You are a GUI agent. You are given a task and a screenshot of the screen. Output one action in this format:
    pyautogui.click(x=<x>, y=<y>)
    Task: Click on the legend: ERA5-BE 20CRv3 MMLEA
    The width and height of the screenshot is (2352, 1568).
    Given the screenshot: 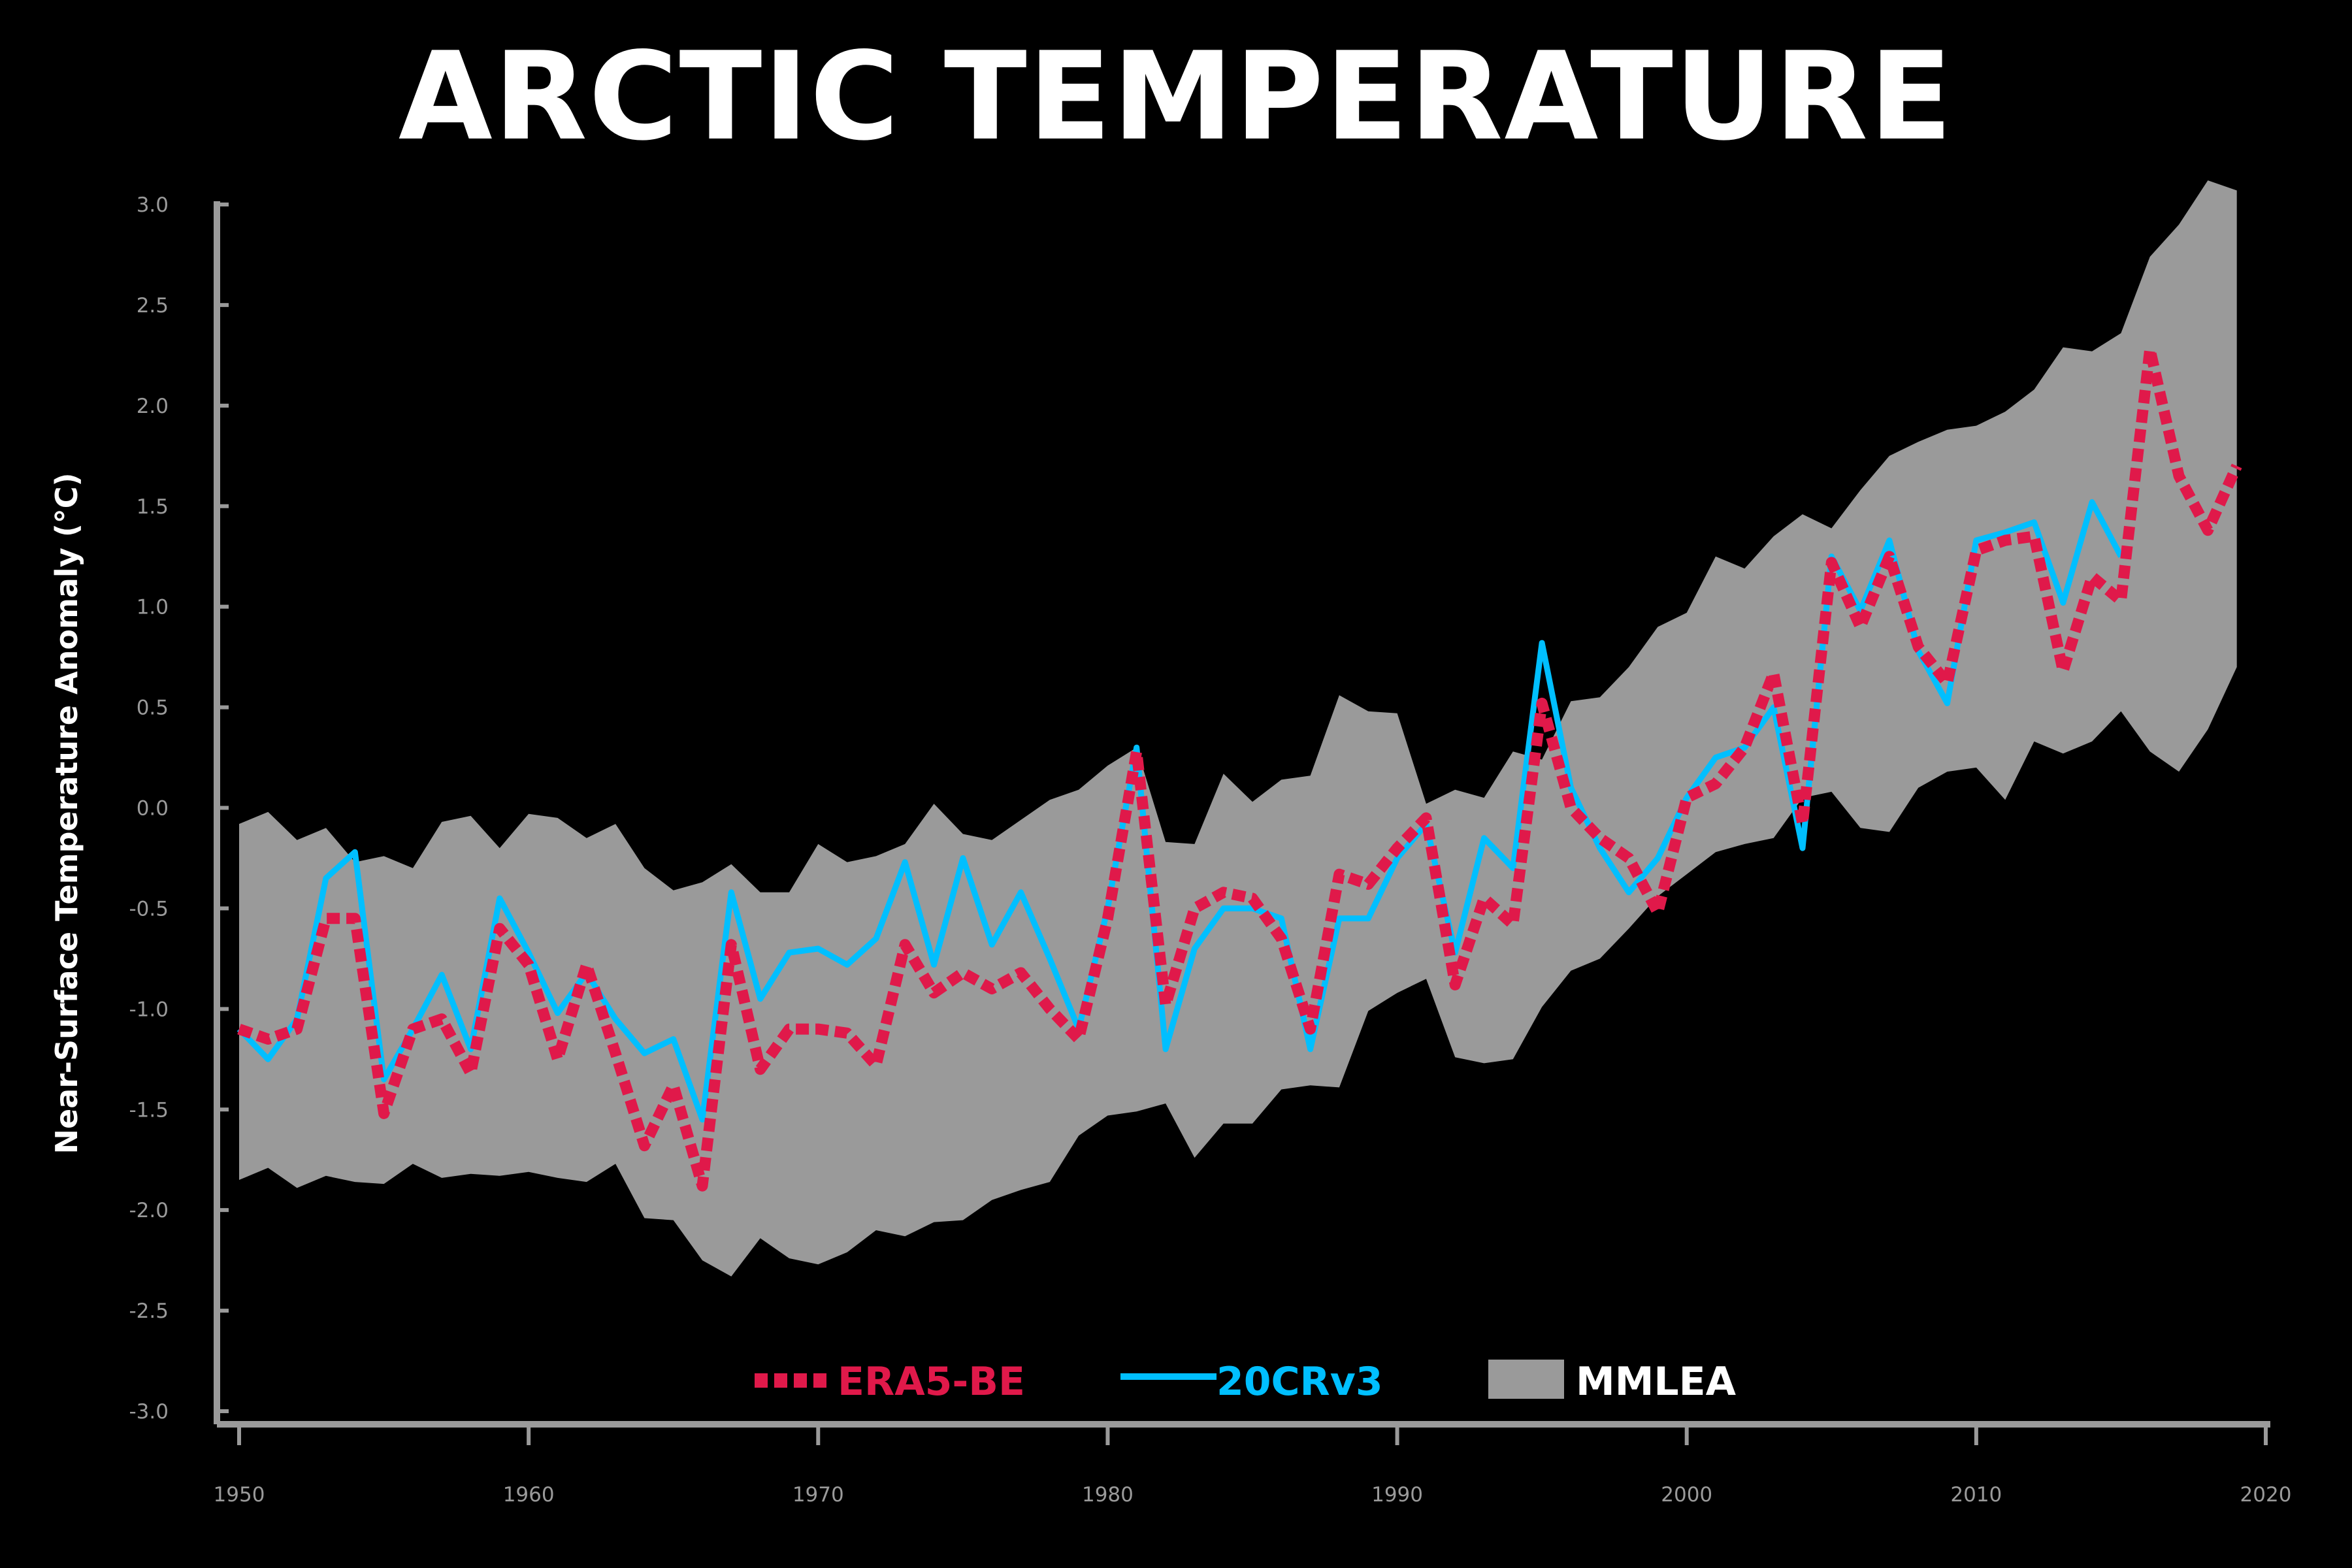 What is the action you would take?
    pyautogui.click(x=1246, y=1382)
    